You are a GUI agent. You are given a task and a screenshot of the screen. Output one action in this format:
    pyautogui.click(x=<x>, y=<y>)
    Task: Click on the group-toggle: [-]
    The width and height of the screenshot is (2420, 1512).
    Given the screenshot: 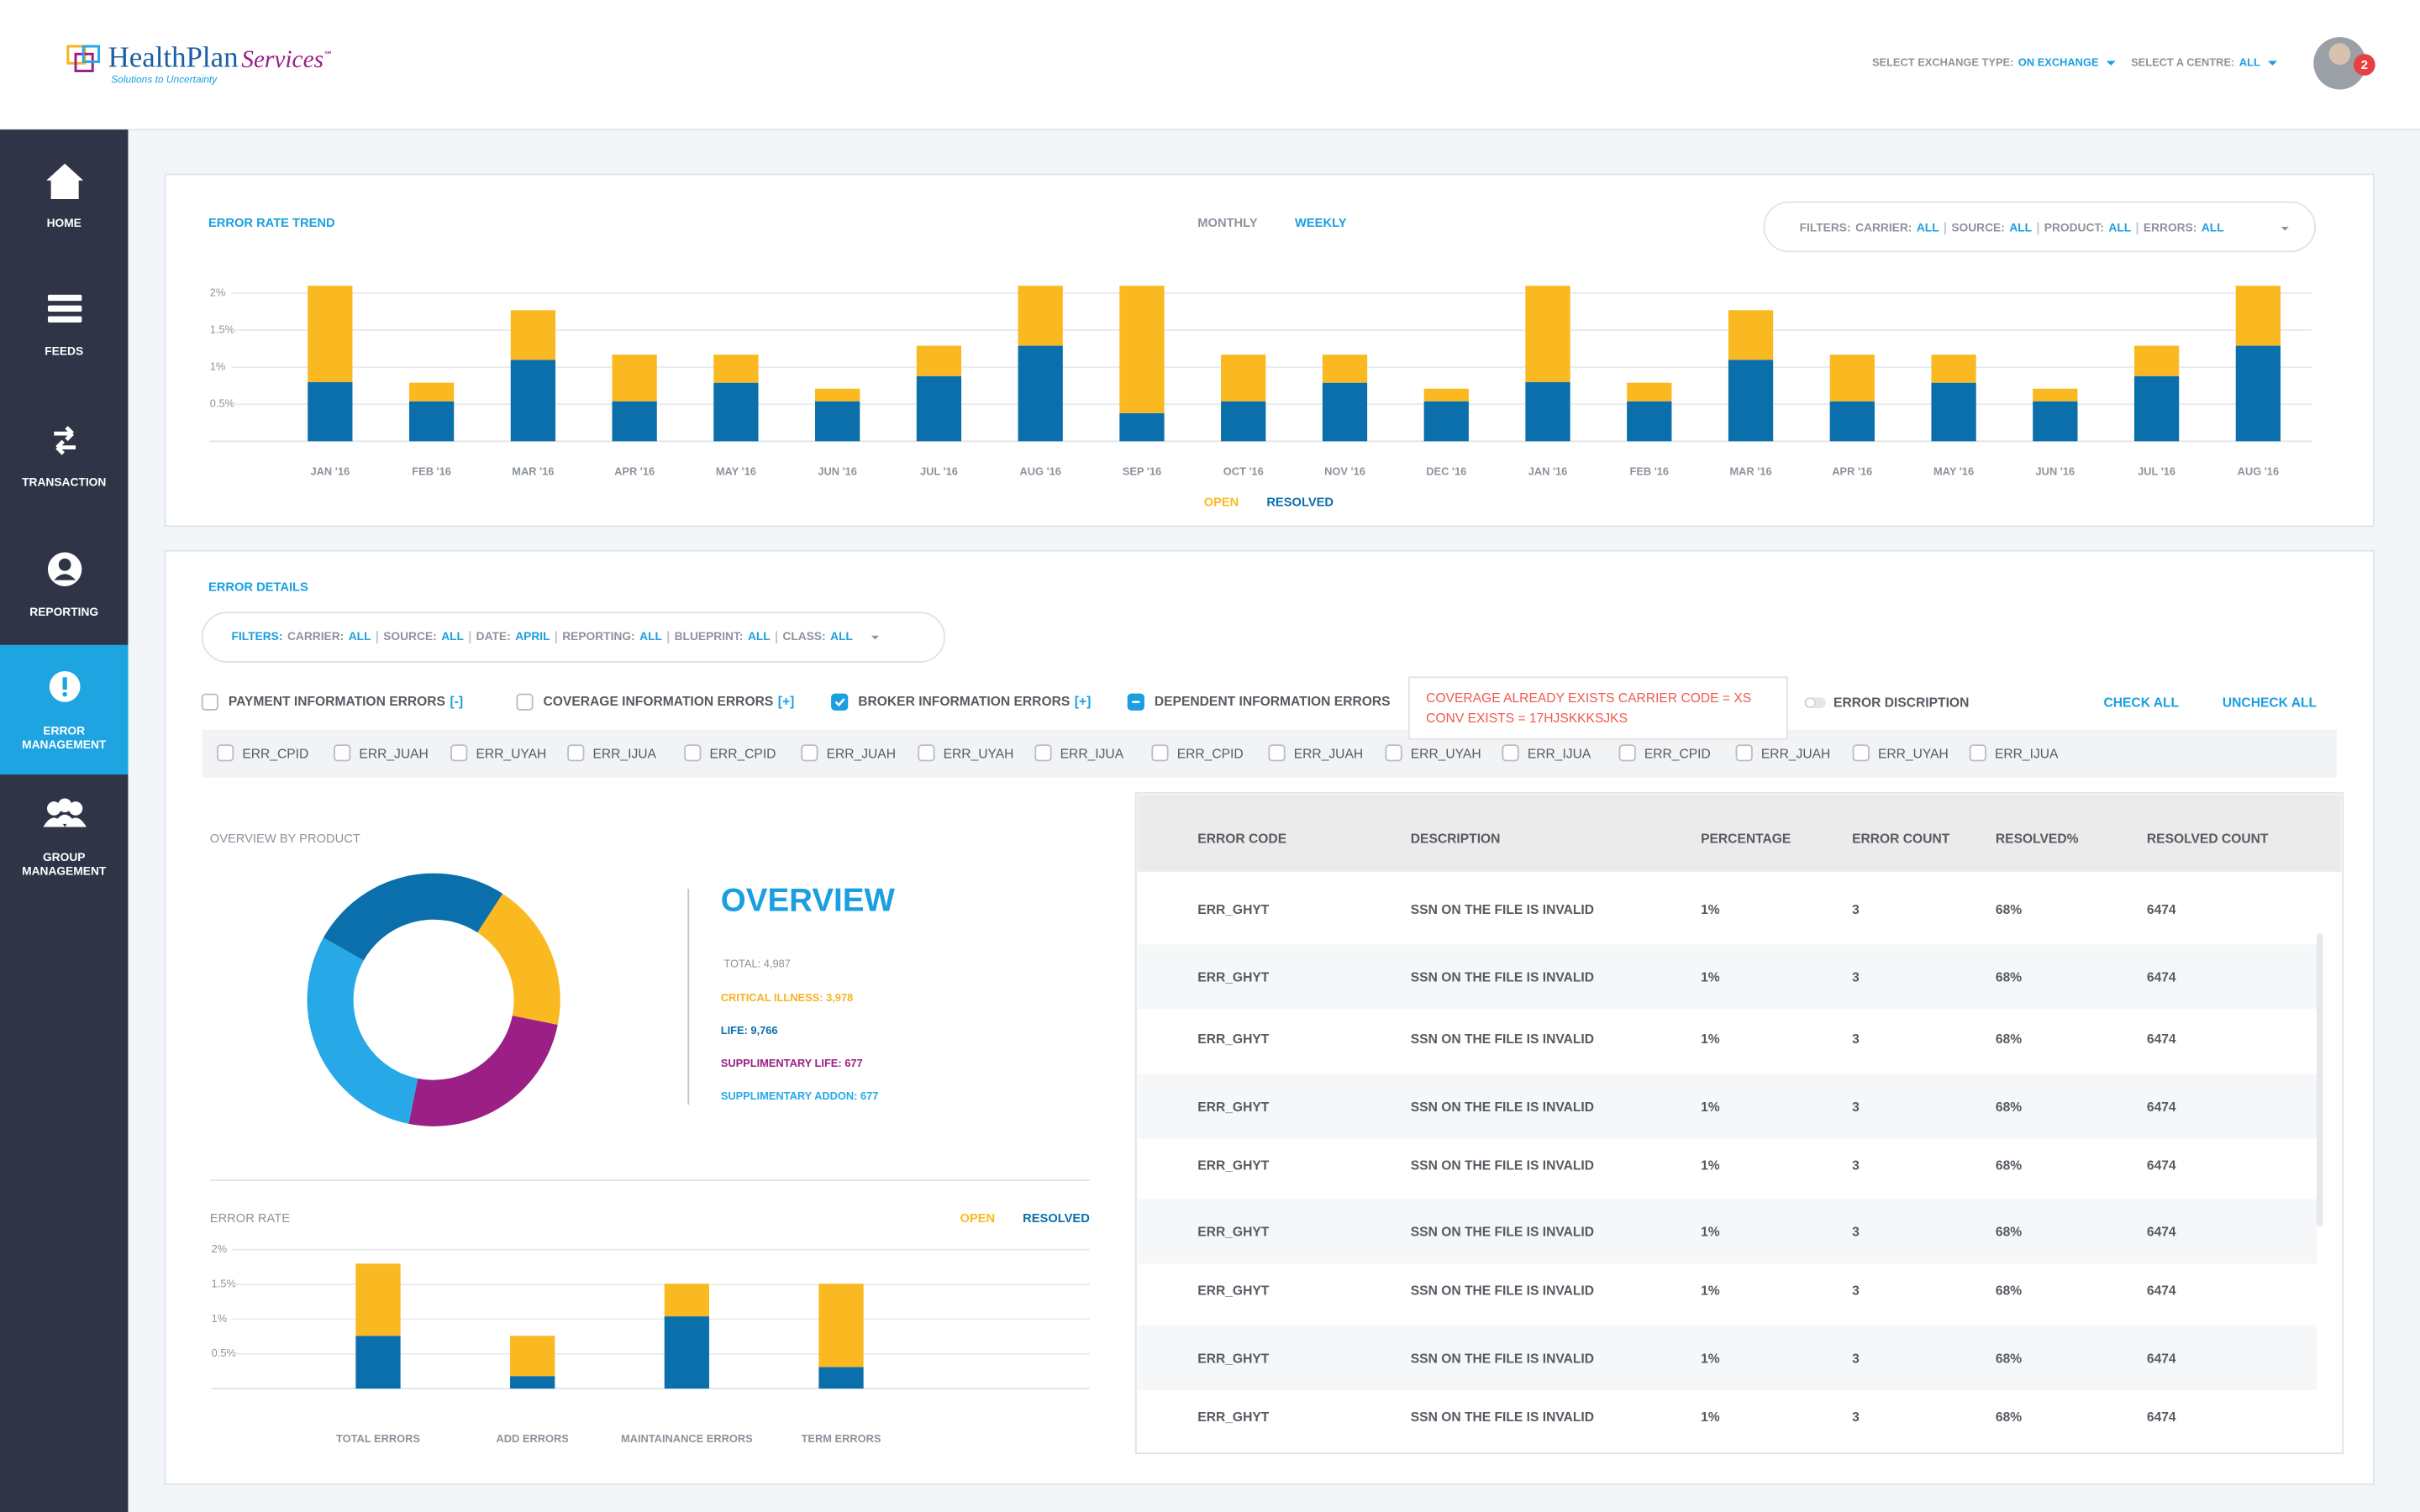 What is the action you would take?
    pyautogui.click(x=457, y=702)
    